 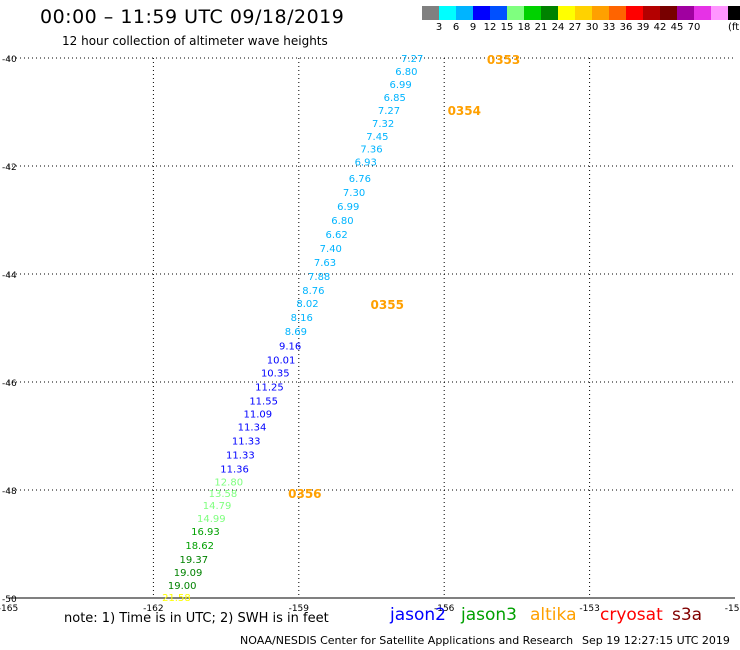 I want to click on wave-height-value: 11.25, so click(x=269, y=387).